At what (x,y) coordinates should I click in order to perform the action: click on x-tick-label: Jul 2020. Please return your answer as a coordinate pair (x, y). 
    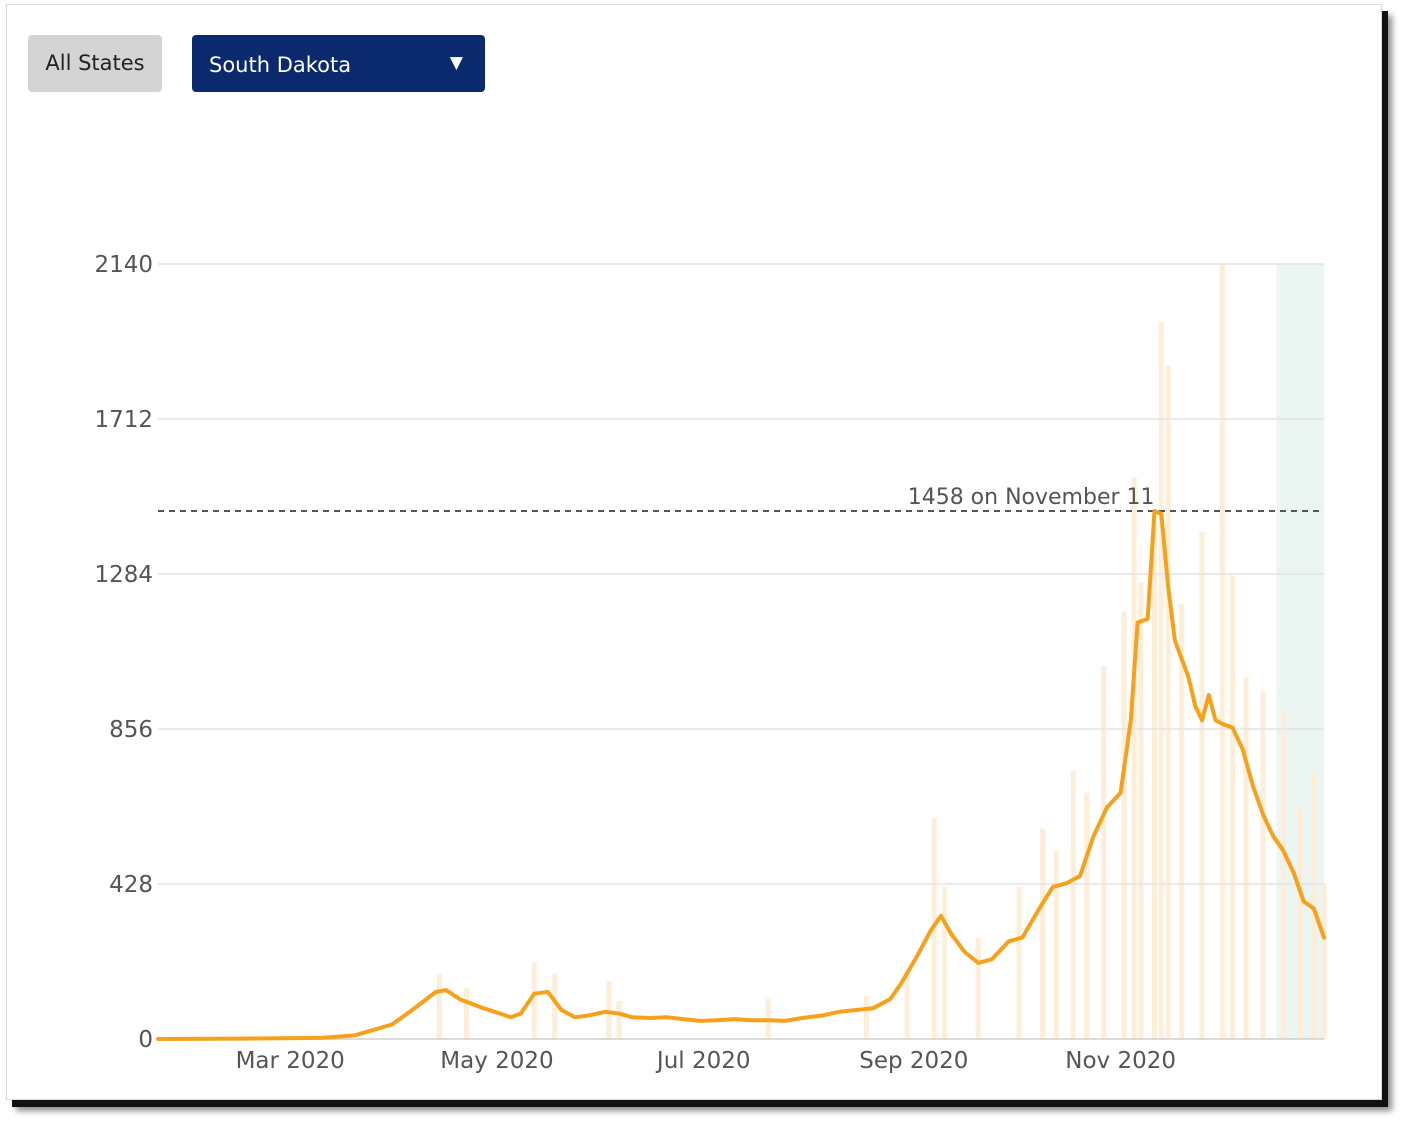
    Looking at the image, I should click on (703, 1061).